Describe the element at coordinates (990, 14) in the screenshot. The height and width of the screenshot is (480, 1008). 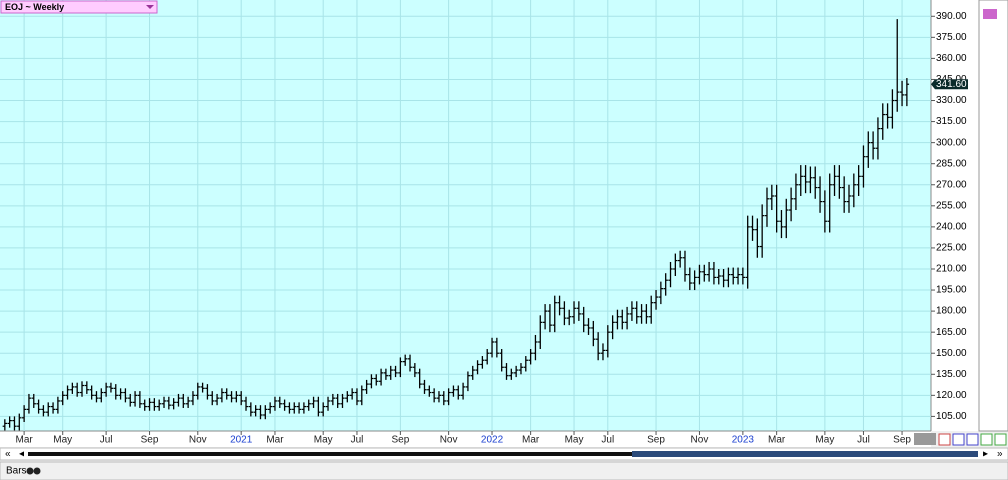
I see `scale-icon` at that location.